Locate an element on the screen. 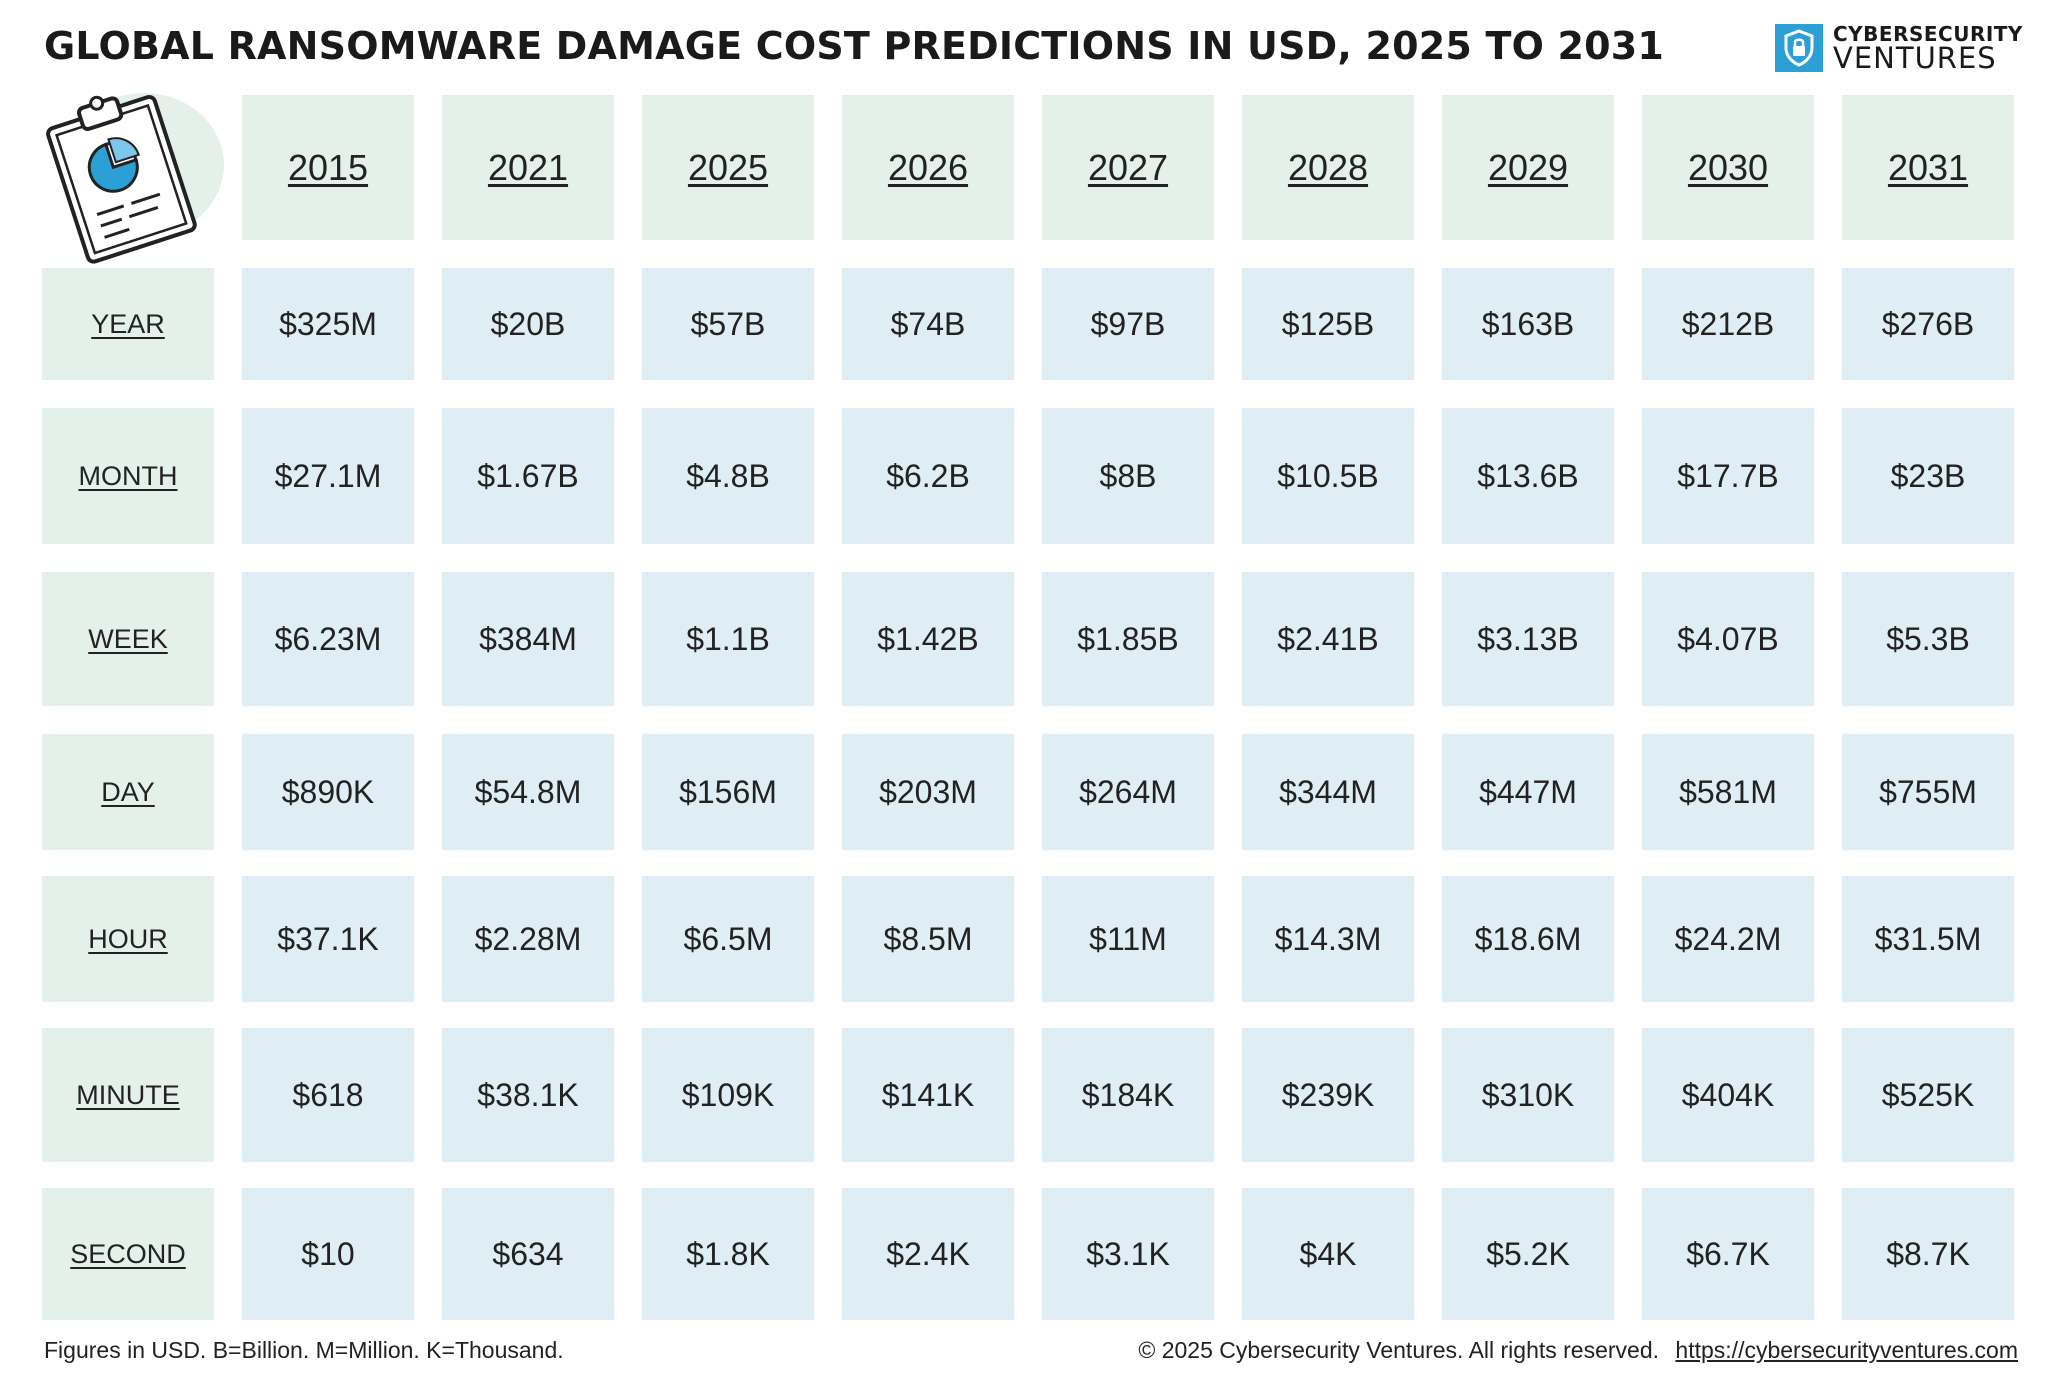 The width and height of the screenshot is (2048, 1381). table-cell-minute-2030: $404K is located at coordinates (1728, 1095).